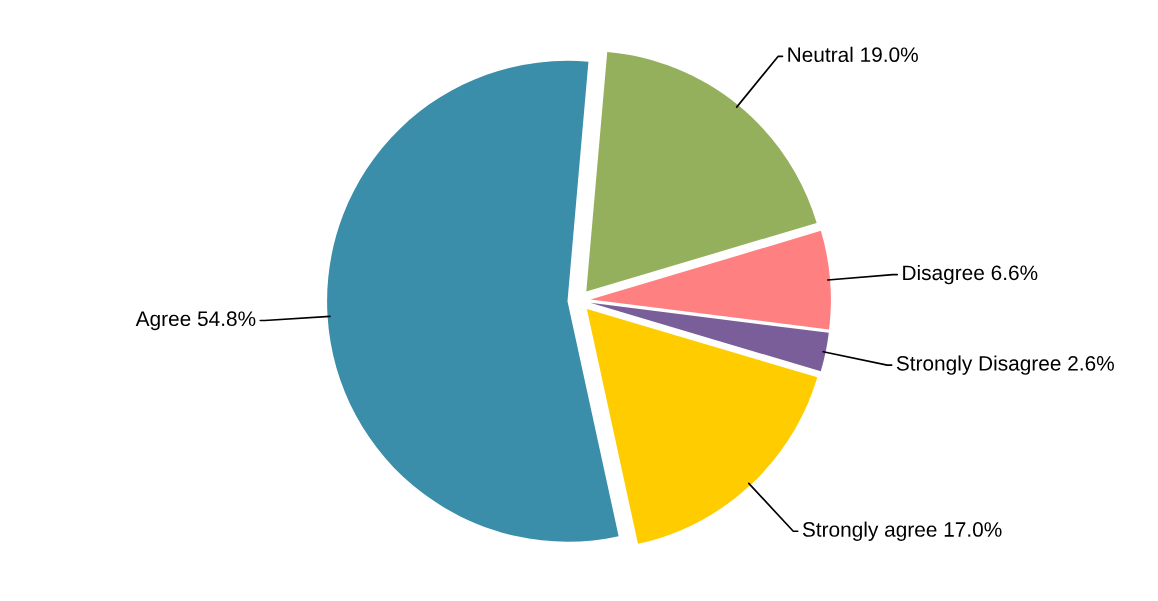 This screenshot has width=1158, height=601. Describe the element at coordinates (970, 274) in the screenshot. I see `slice-label: Disagree 6.6%` at that location.